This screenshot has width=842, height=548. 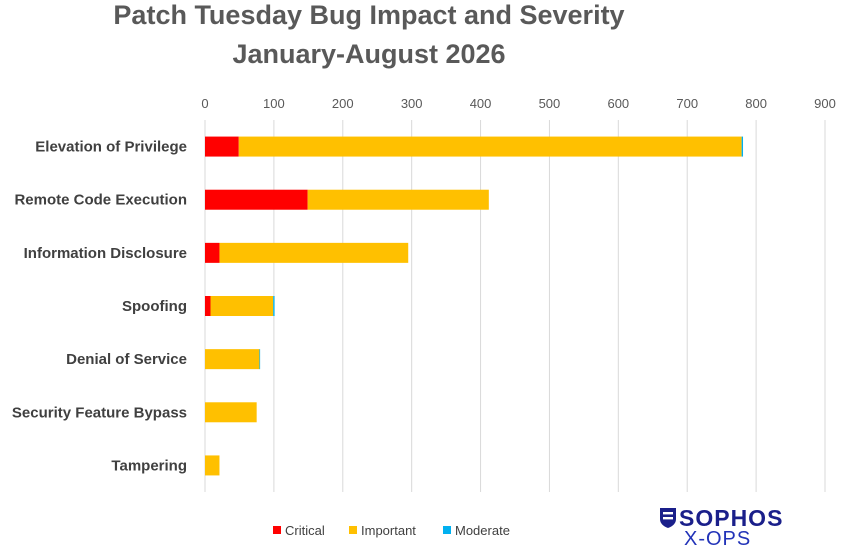 I want to click on chart-title-line-2: January-August 2026, so click(x=368, y=54).